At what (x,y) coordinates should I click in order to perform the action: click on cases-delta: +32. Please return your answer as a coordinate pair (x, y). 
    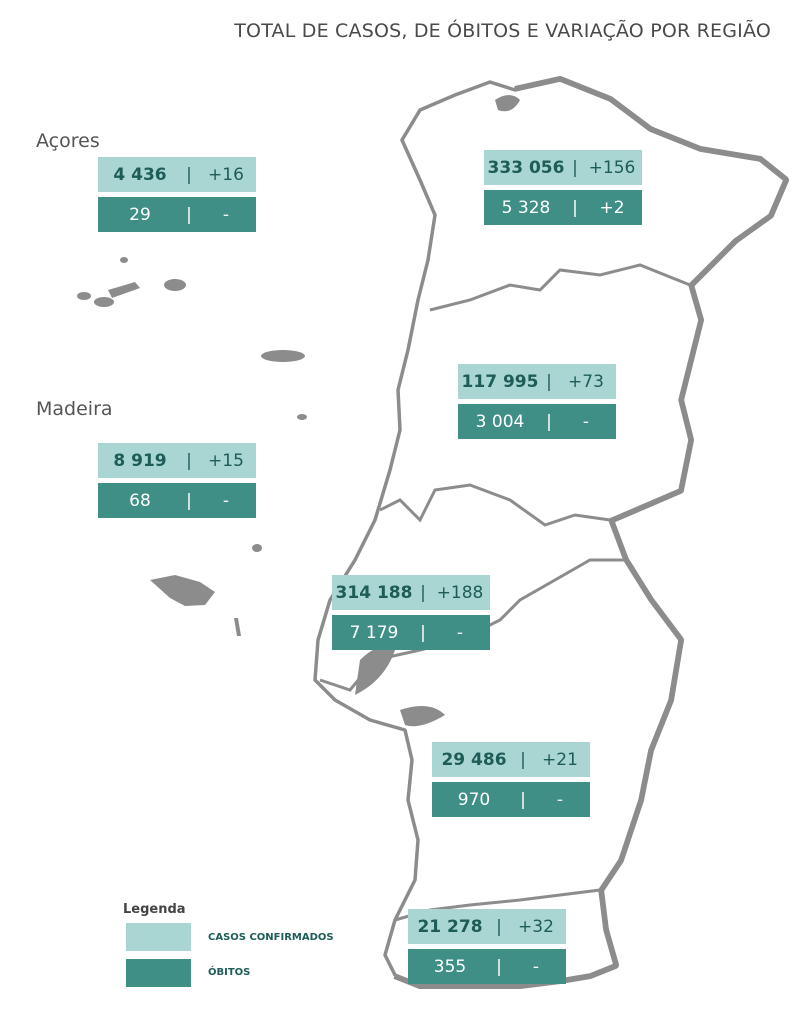
    Looking at the image, I should click on (536, 926).